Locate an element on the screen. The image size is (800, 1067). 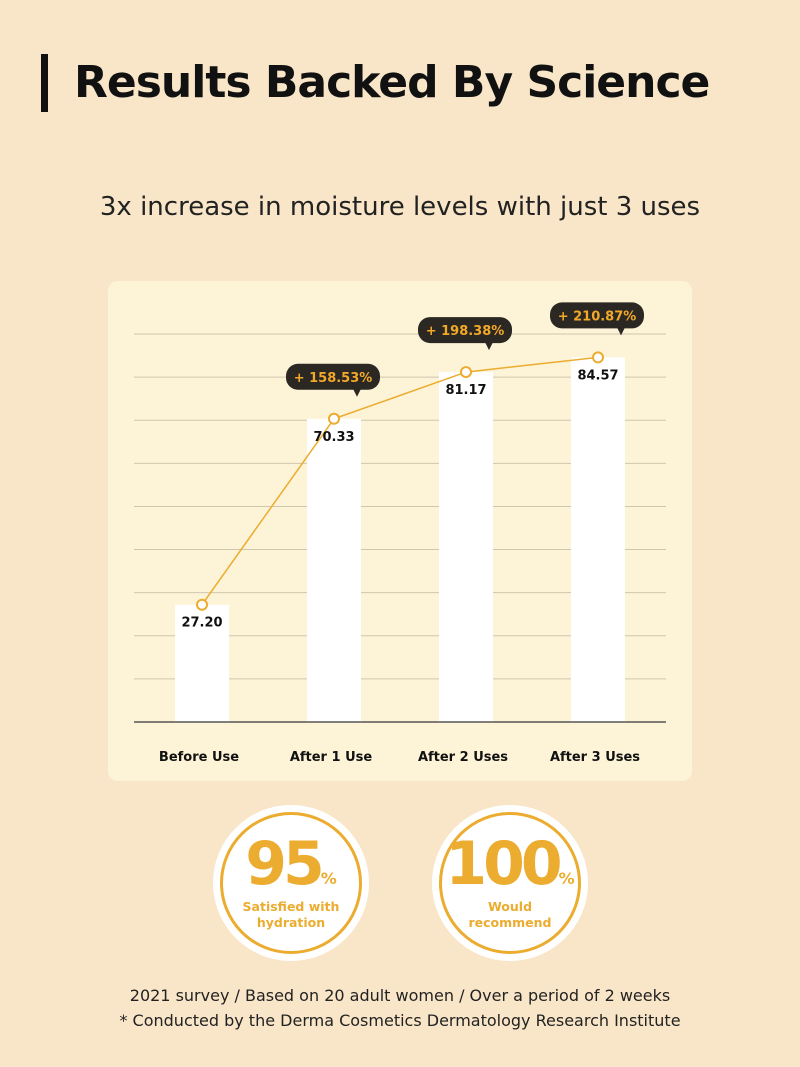
value-label: 81.17 is located at coordinates (465, 390).